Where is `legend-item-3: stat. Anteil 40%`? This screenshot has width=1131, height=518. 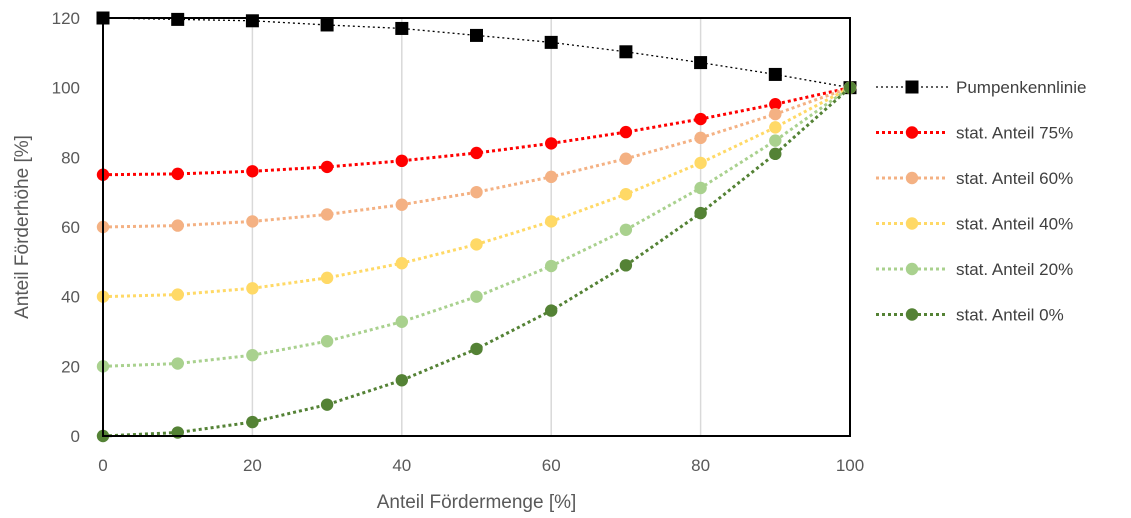 legend-item-3: stat. Anteil 40% is located at coordinates (974, 224).